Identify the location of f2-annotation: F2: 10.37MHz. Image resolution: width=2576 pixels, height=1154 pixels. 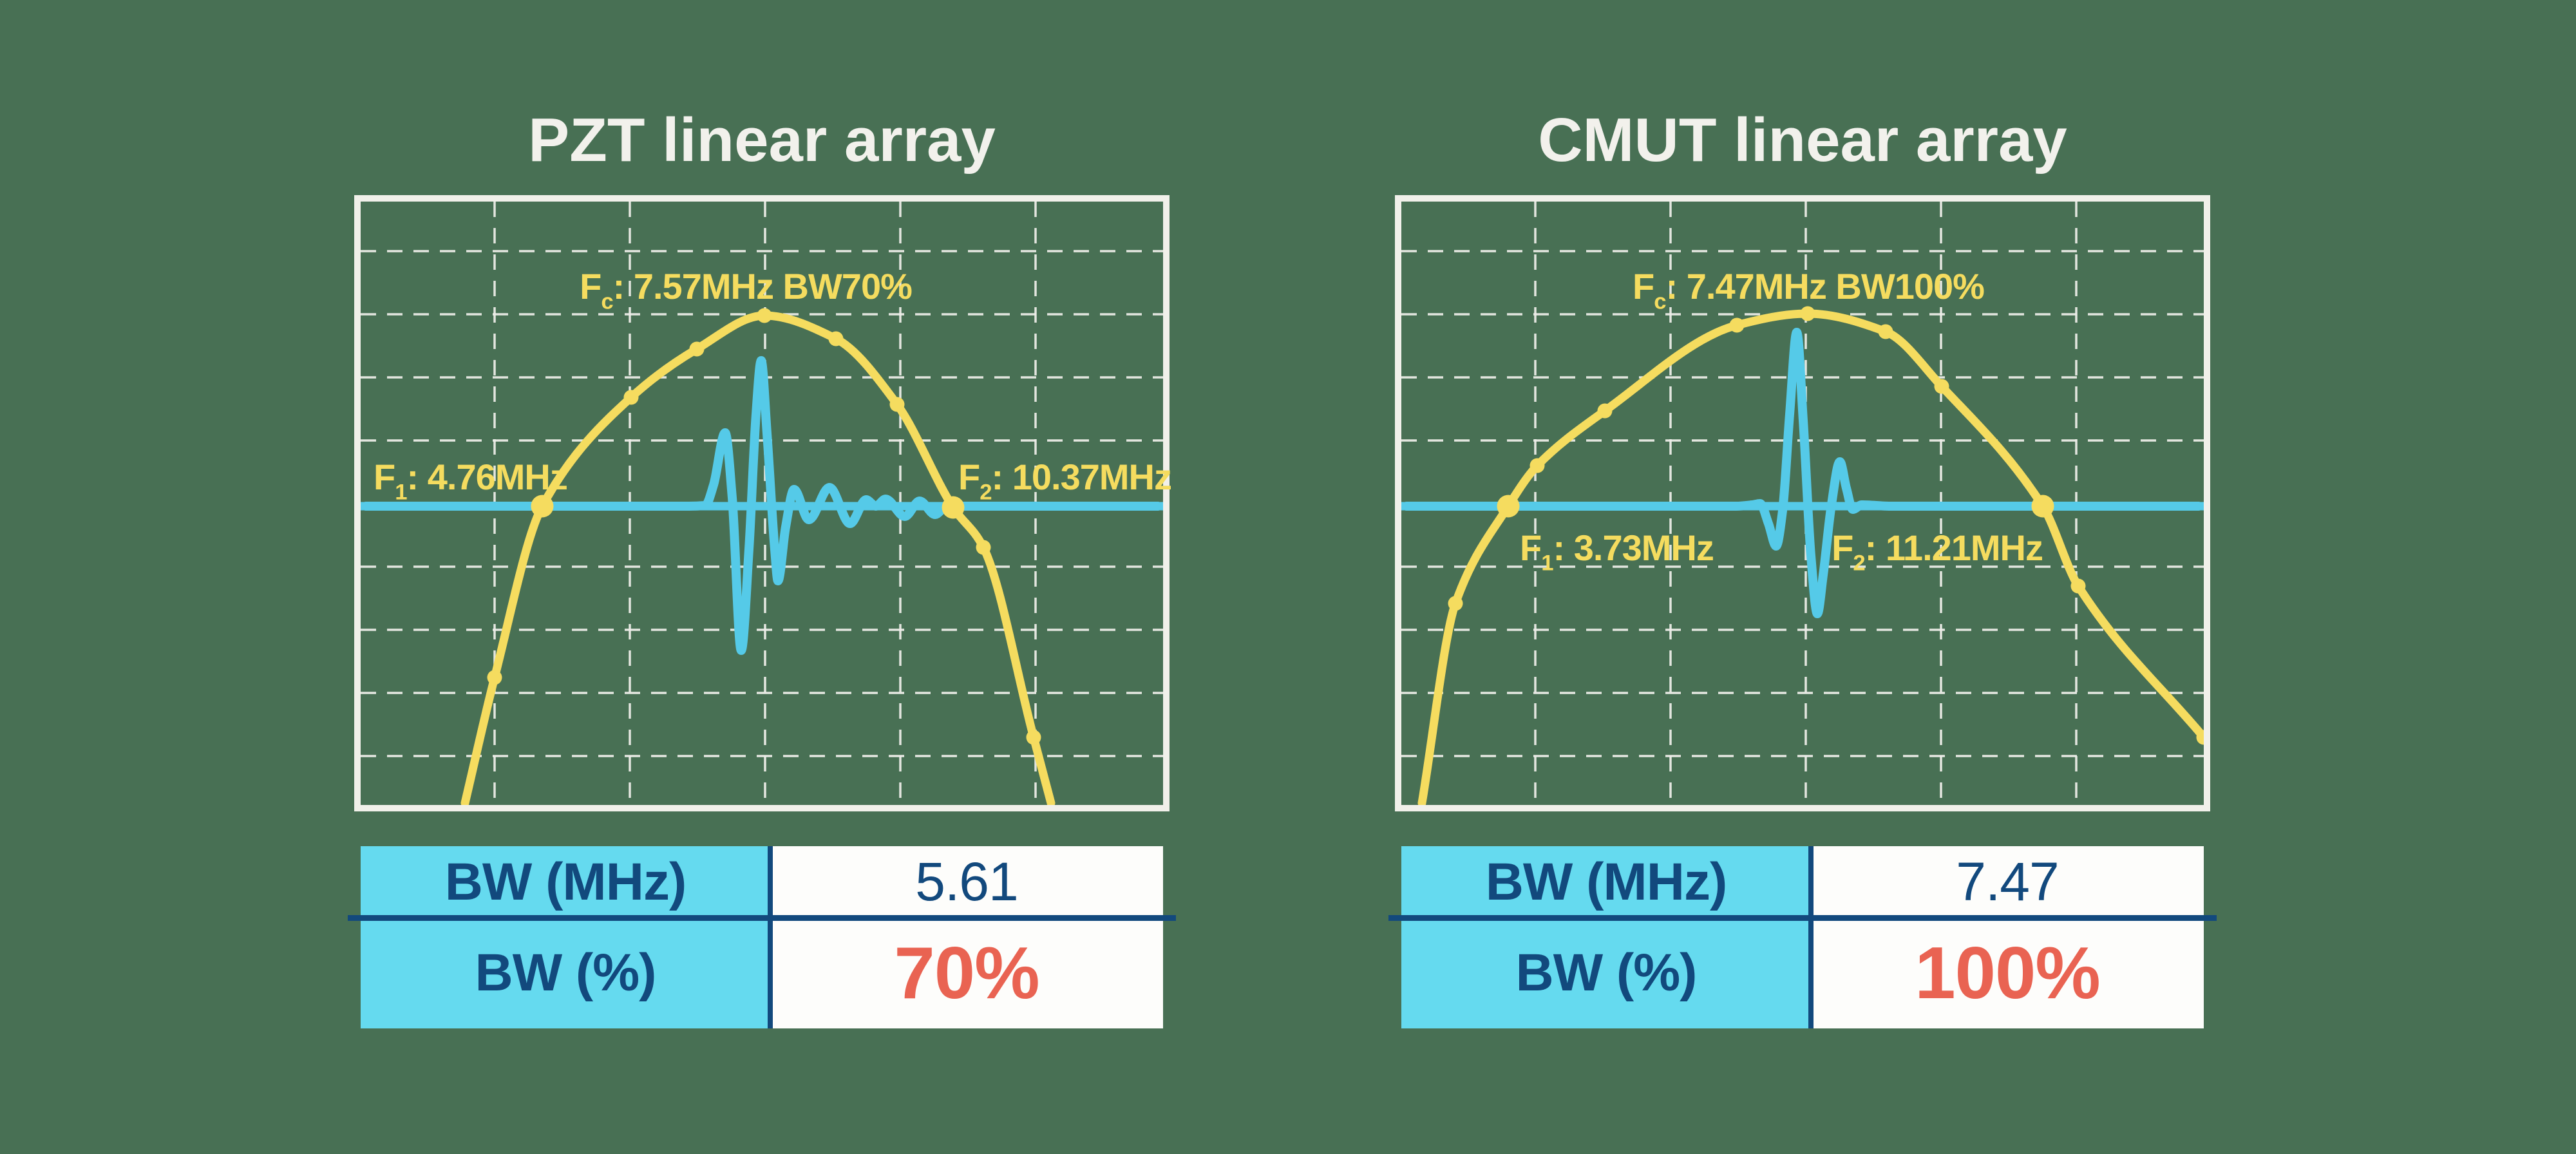
(1065, 480).